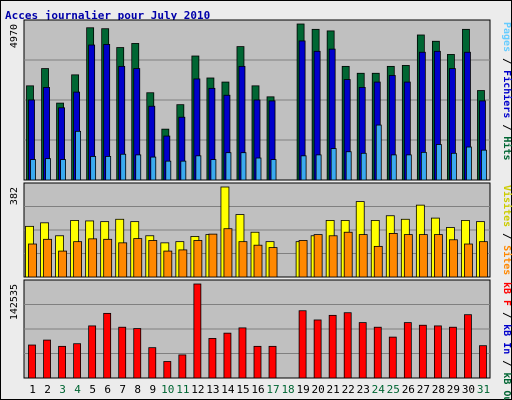 This screenshot has width=512, height=400. I want to click on x-tick-label-7: 7, so click(122, 389).